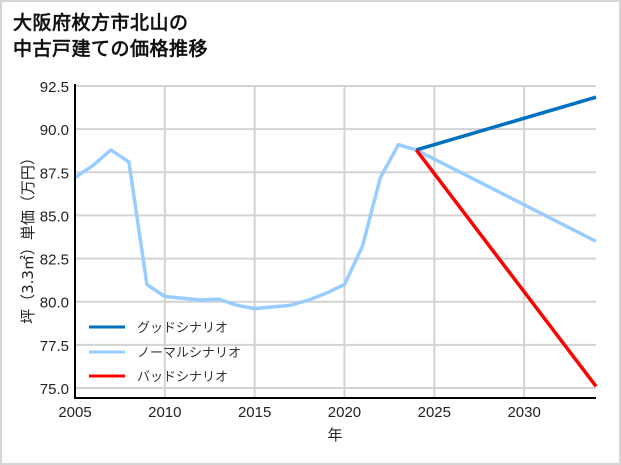 This screenshot has width=621, height=465. Describe the element at coordinates (299, 412) in the screenshot. I see `x-tick-labels: 2005 2010 2015 2020 2025 2030` at that location.